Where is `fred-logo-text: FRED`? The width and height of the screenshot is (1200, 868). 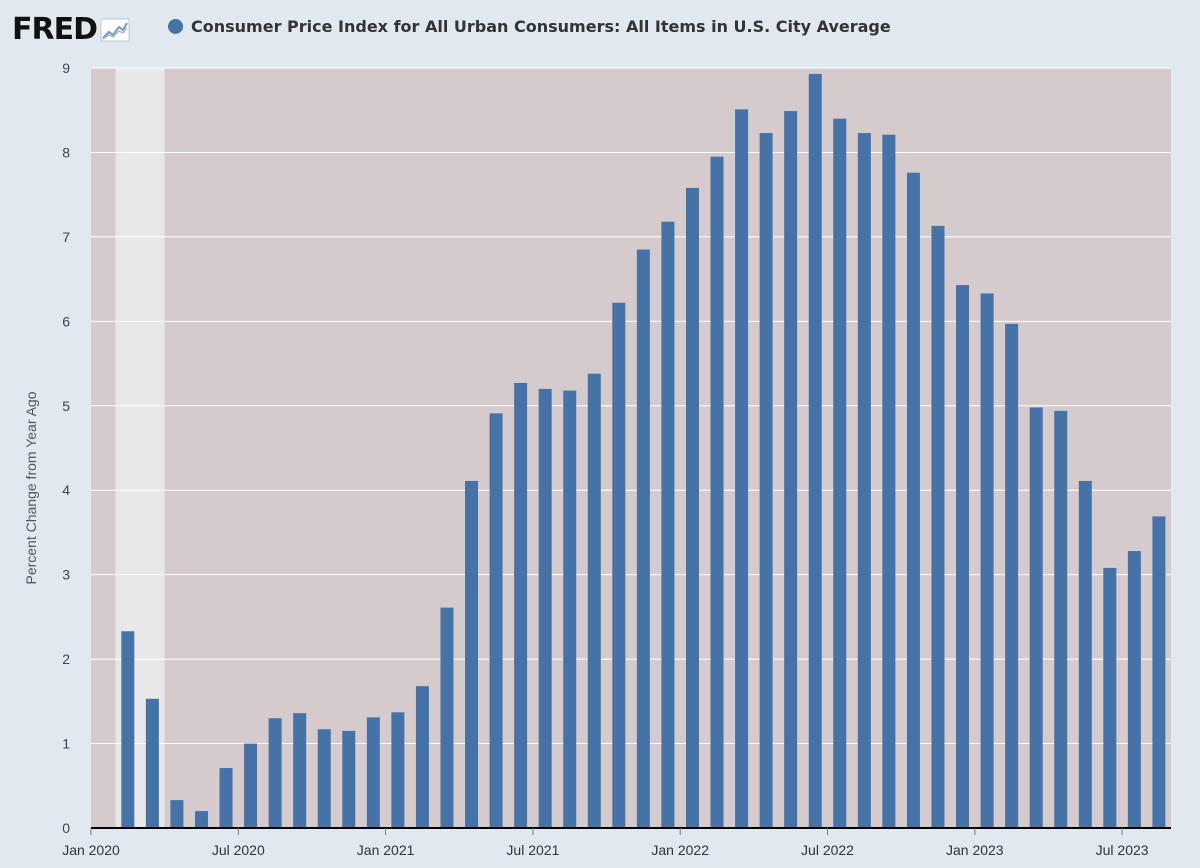
fred-logo-text: FRED is located at coordinates (55, 29).